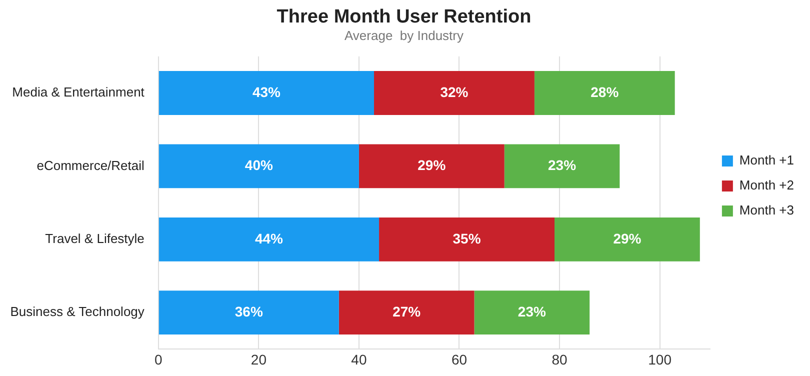 This screenshot has height=376, width=810. What do you see at coordinates (560, 359) in the screenshot?
I see `x-tick-label: 80` at bounding box center [560, 359].